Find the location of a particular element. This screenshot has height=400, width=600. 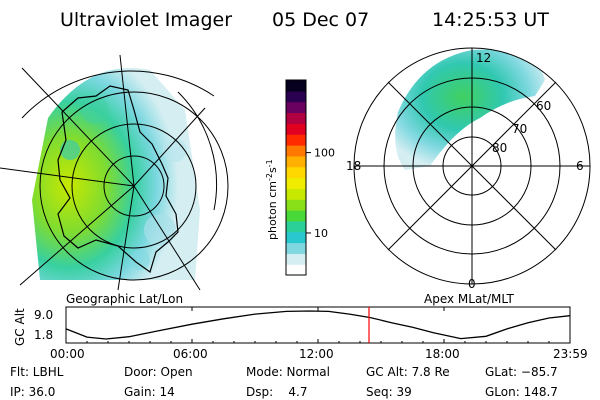

instrument-title: Ultraviolet Imager is located at coordinates (146, 20).